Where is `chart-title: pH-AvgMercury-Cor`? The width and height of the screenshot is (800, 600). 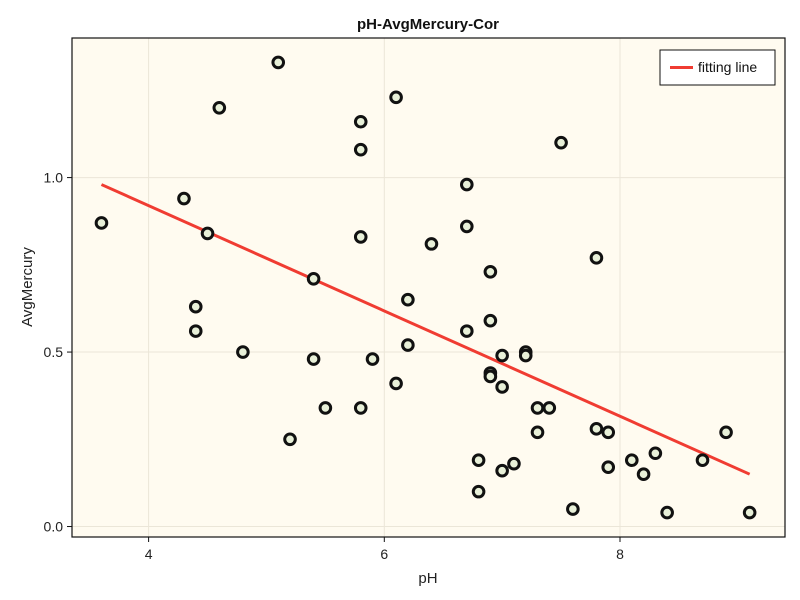 chart-title: pH-AvgMercury-Cor is located at coordinates (428, 24).